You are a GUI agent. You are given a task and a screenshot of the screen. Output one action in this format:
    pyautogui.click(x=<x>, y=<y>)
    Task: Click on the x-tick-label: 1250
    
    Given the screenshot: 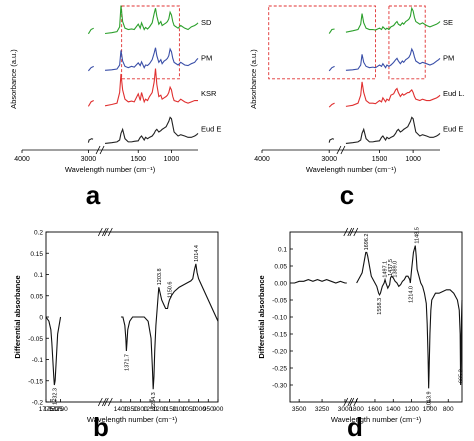 What is the action you would take?
    pyautogui.click(x=150, y=409)
    